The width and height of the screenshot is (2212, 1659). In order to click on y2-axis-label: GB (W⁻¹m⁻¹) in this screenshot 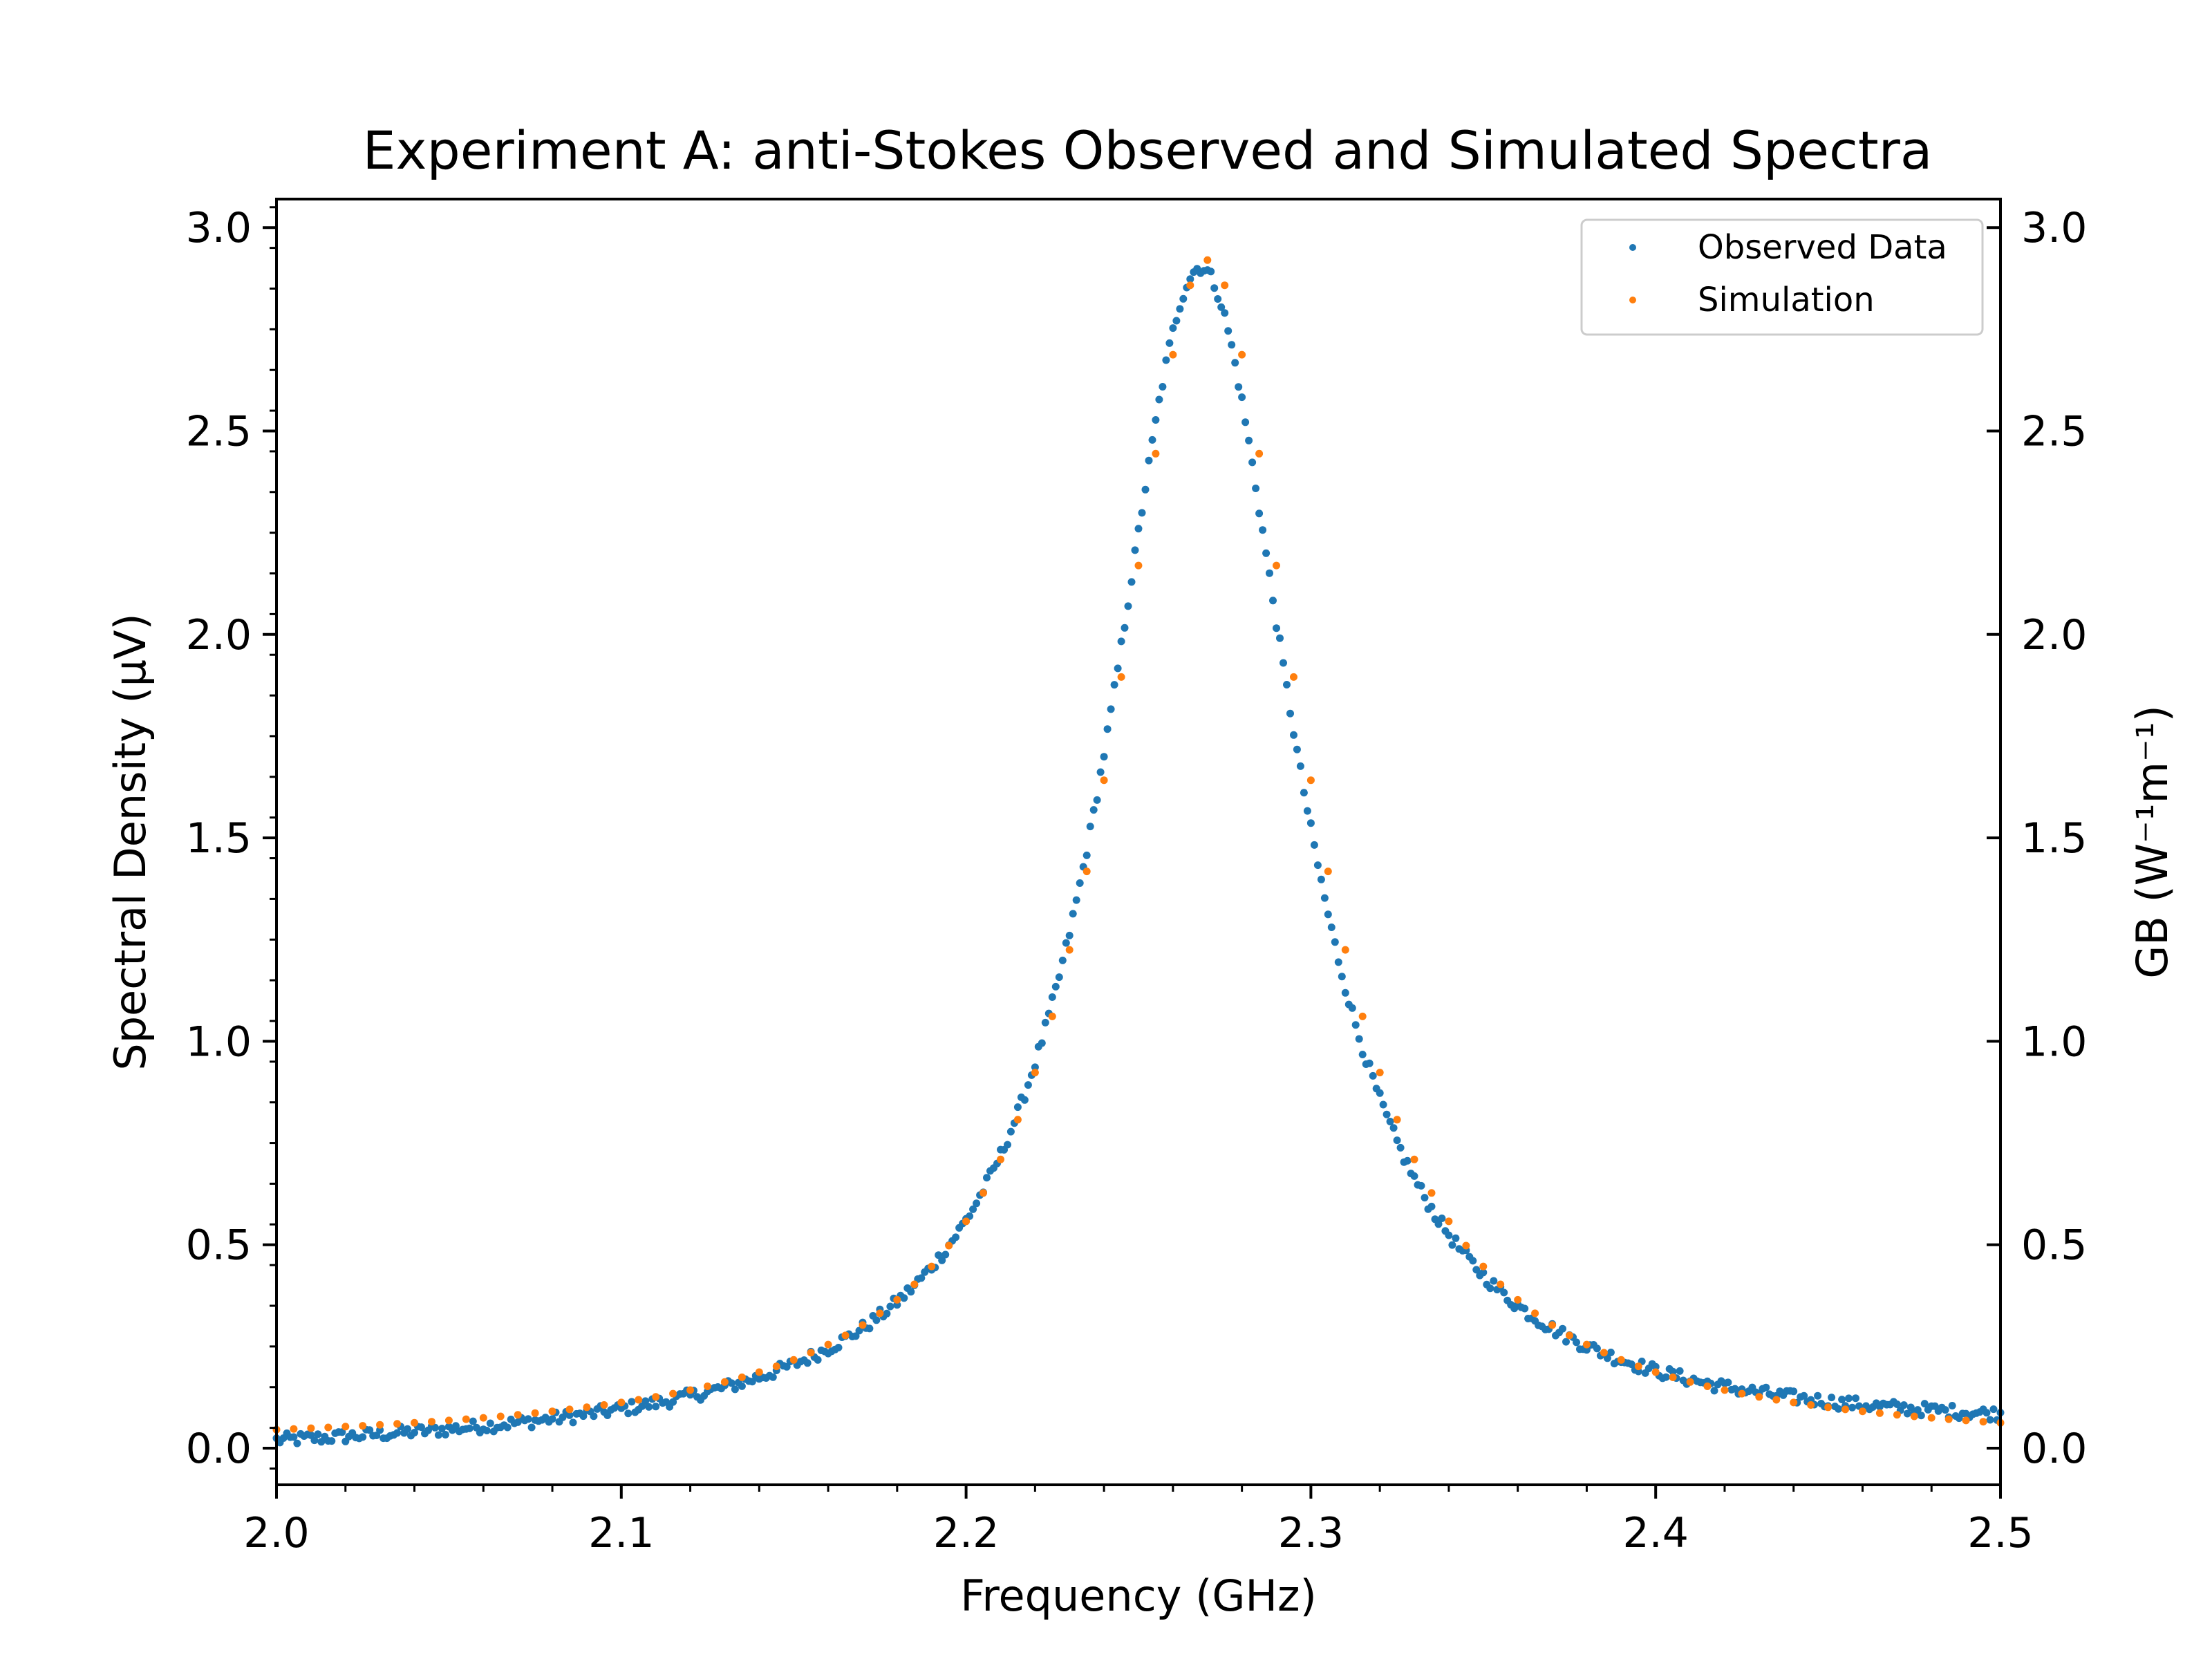, I will do `click(2152, 842)`.